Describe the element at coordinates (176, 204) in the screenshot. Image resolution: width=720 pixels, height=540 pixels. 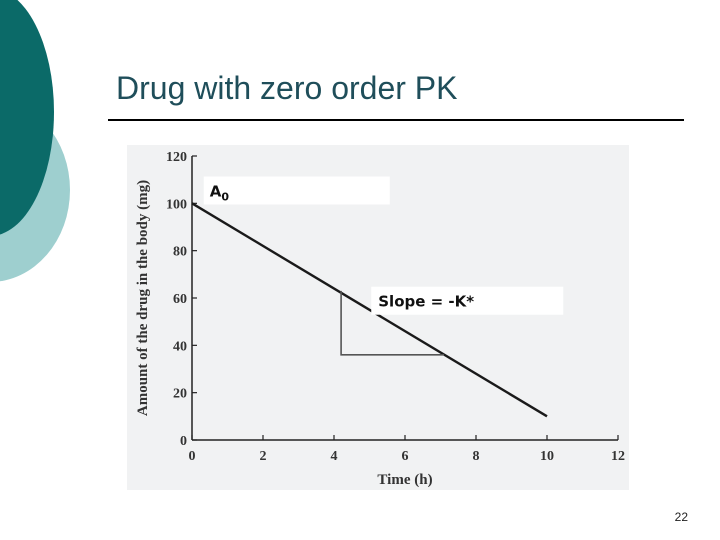
I see `y-tick-label: 100` at that location.